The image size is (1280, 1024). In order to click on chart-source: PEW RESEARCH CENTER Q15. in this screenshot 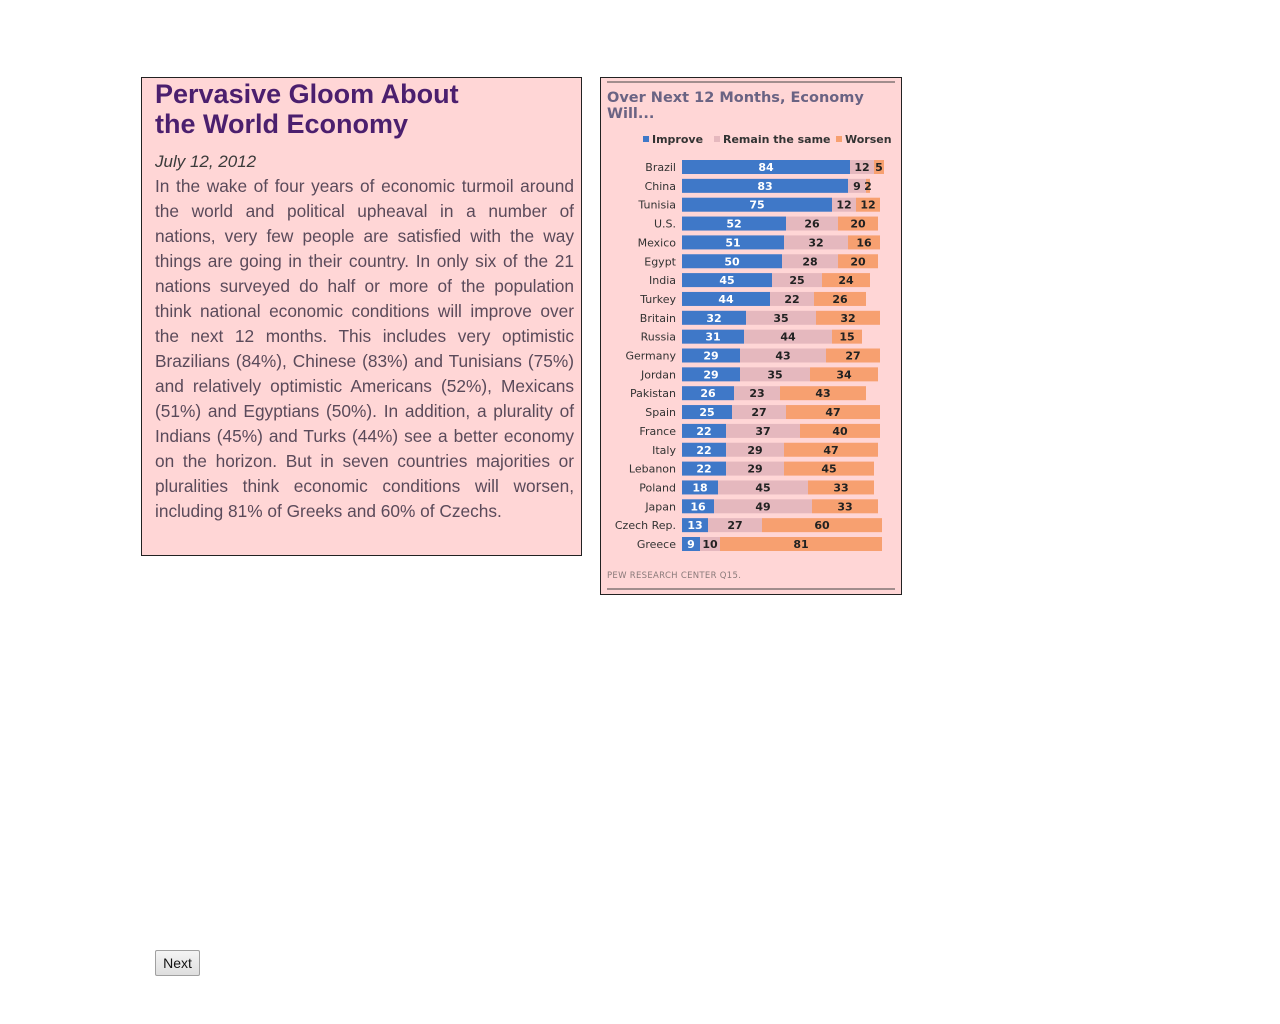, I will do `click(674, 576)`.